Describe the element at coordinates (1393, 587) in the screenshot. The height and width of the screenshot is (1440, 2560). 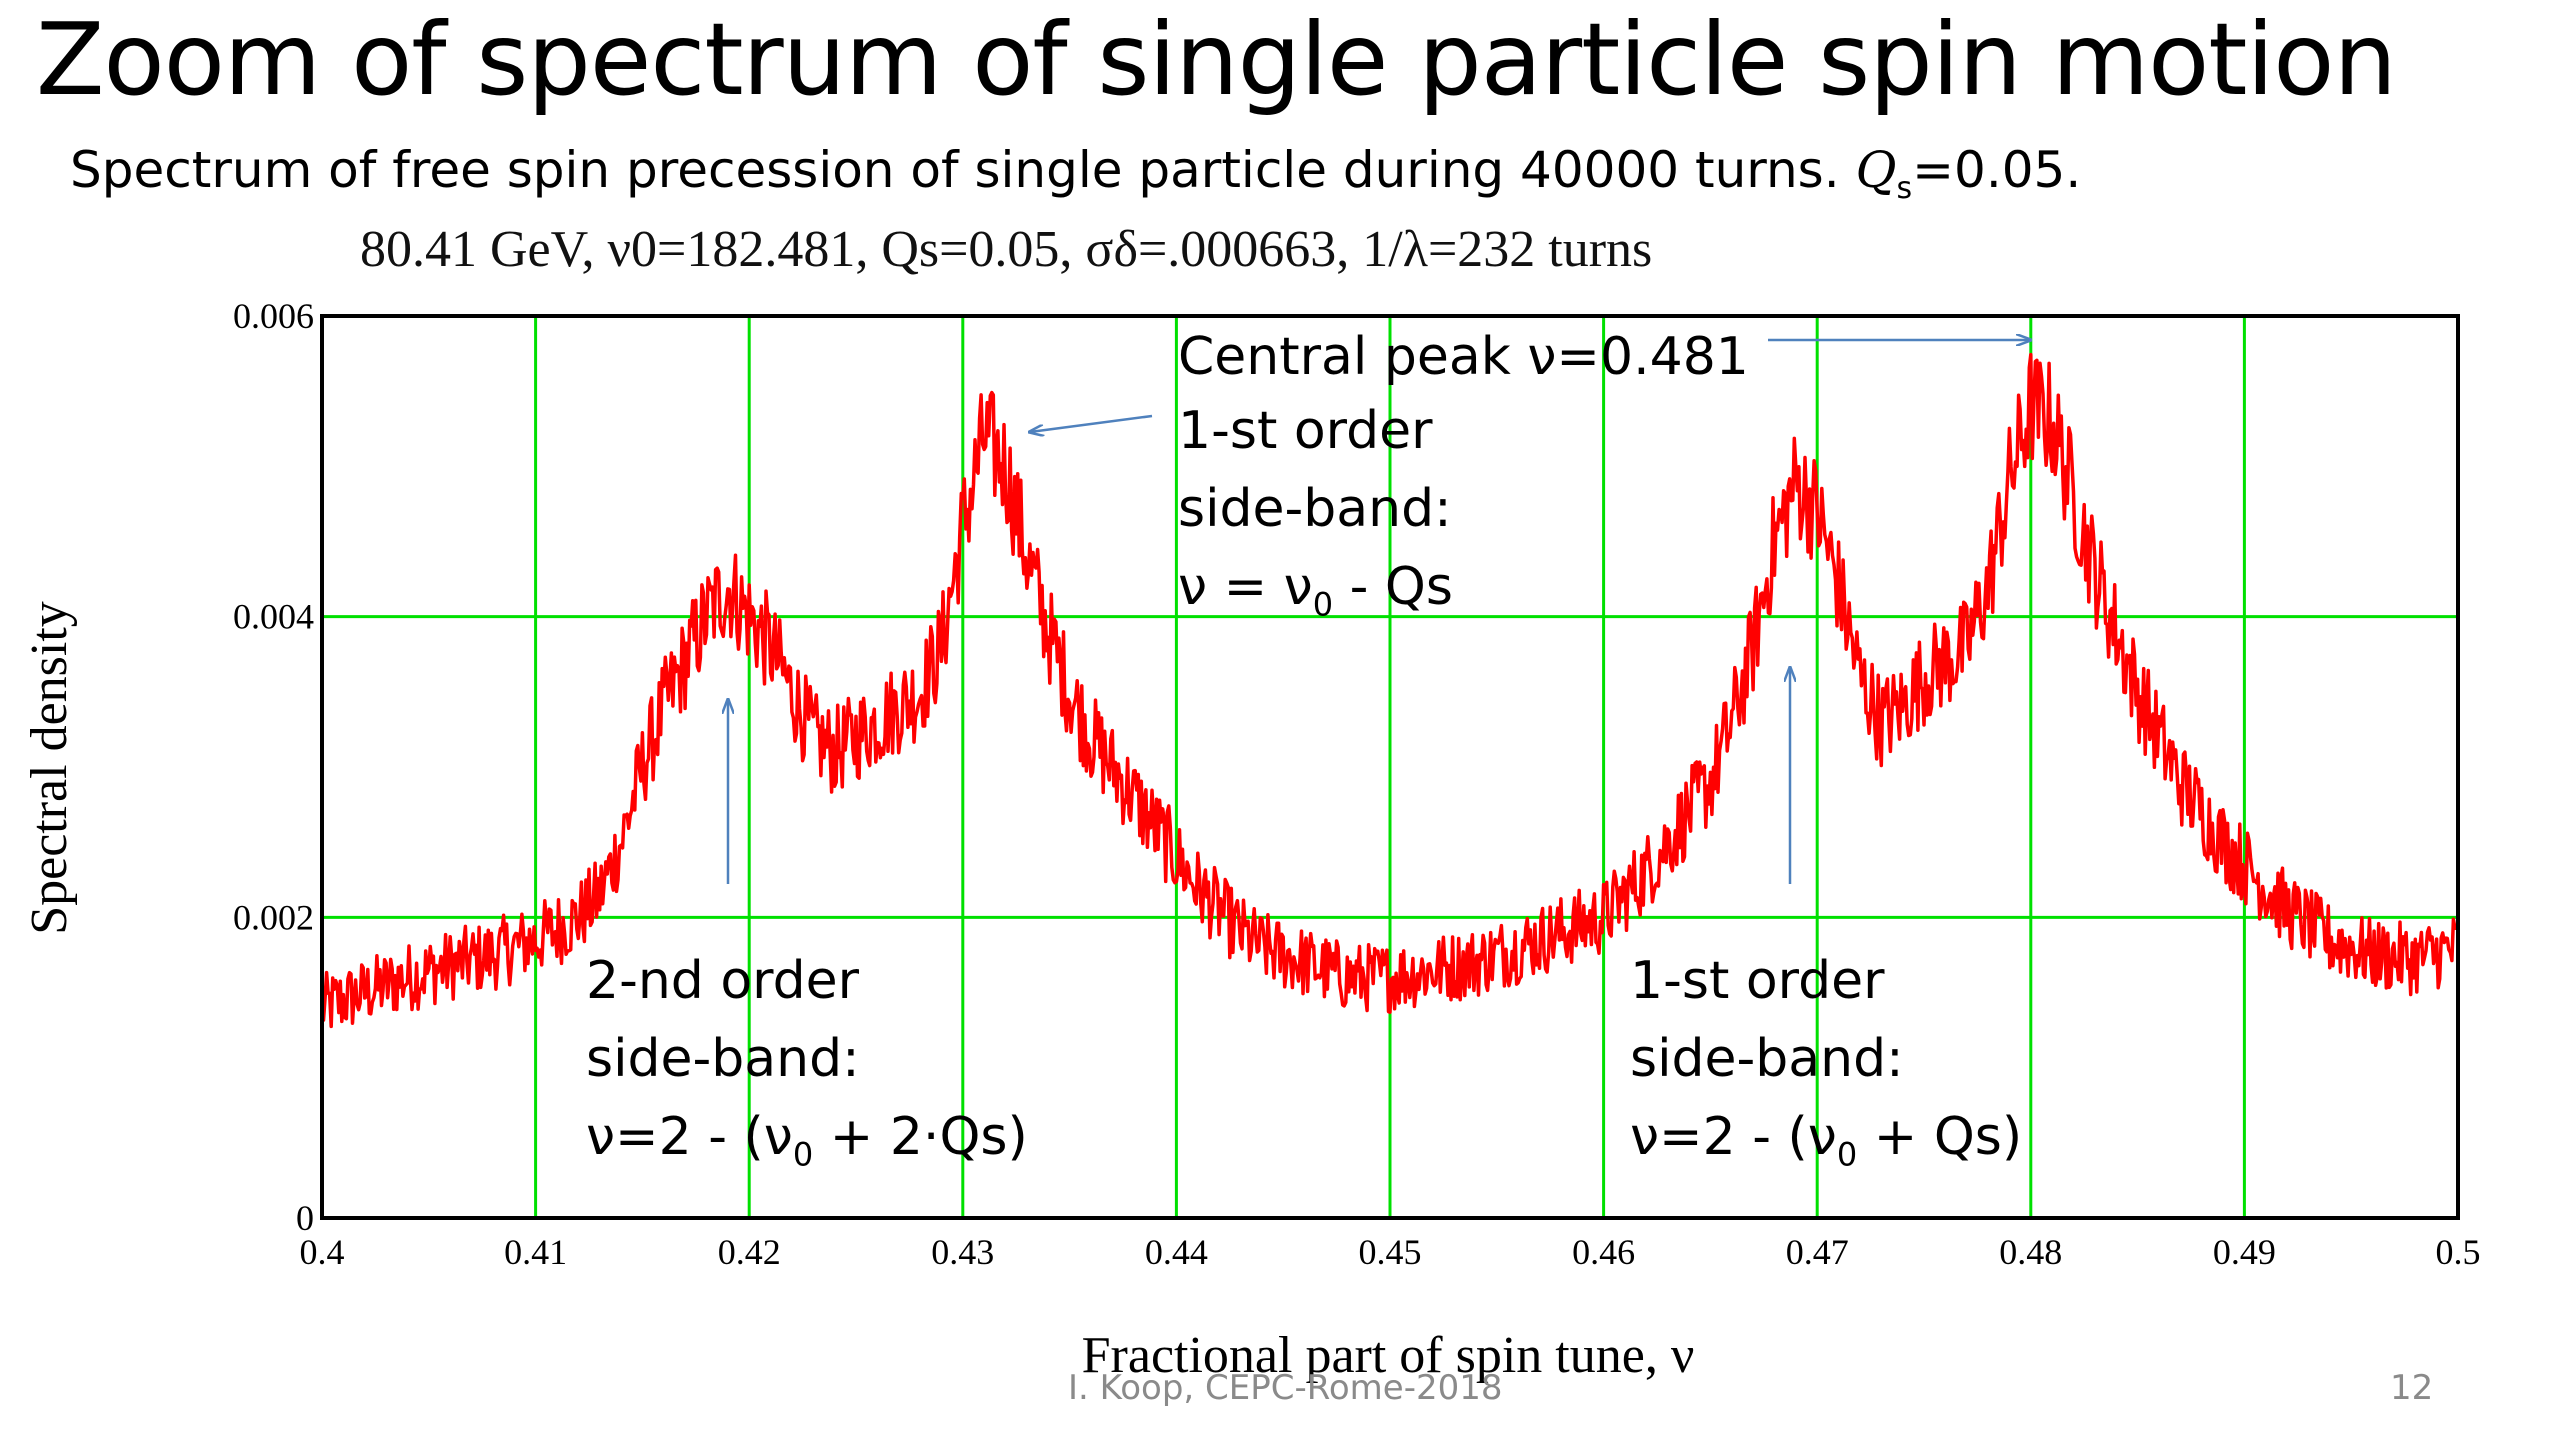
I see `formula-part: - Qs` at that location.